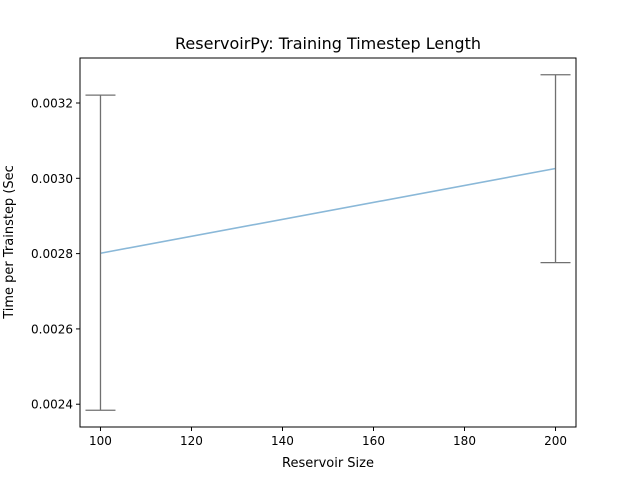 The height and width of the screenshot is (480, 640). I want to click on series-line, so click(328, 211).